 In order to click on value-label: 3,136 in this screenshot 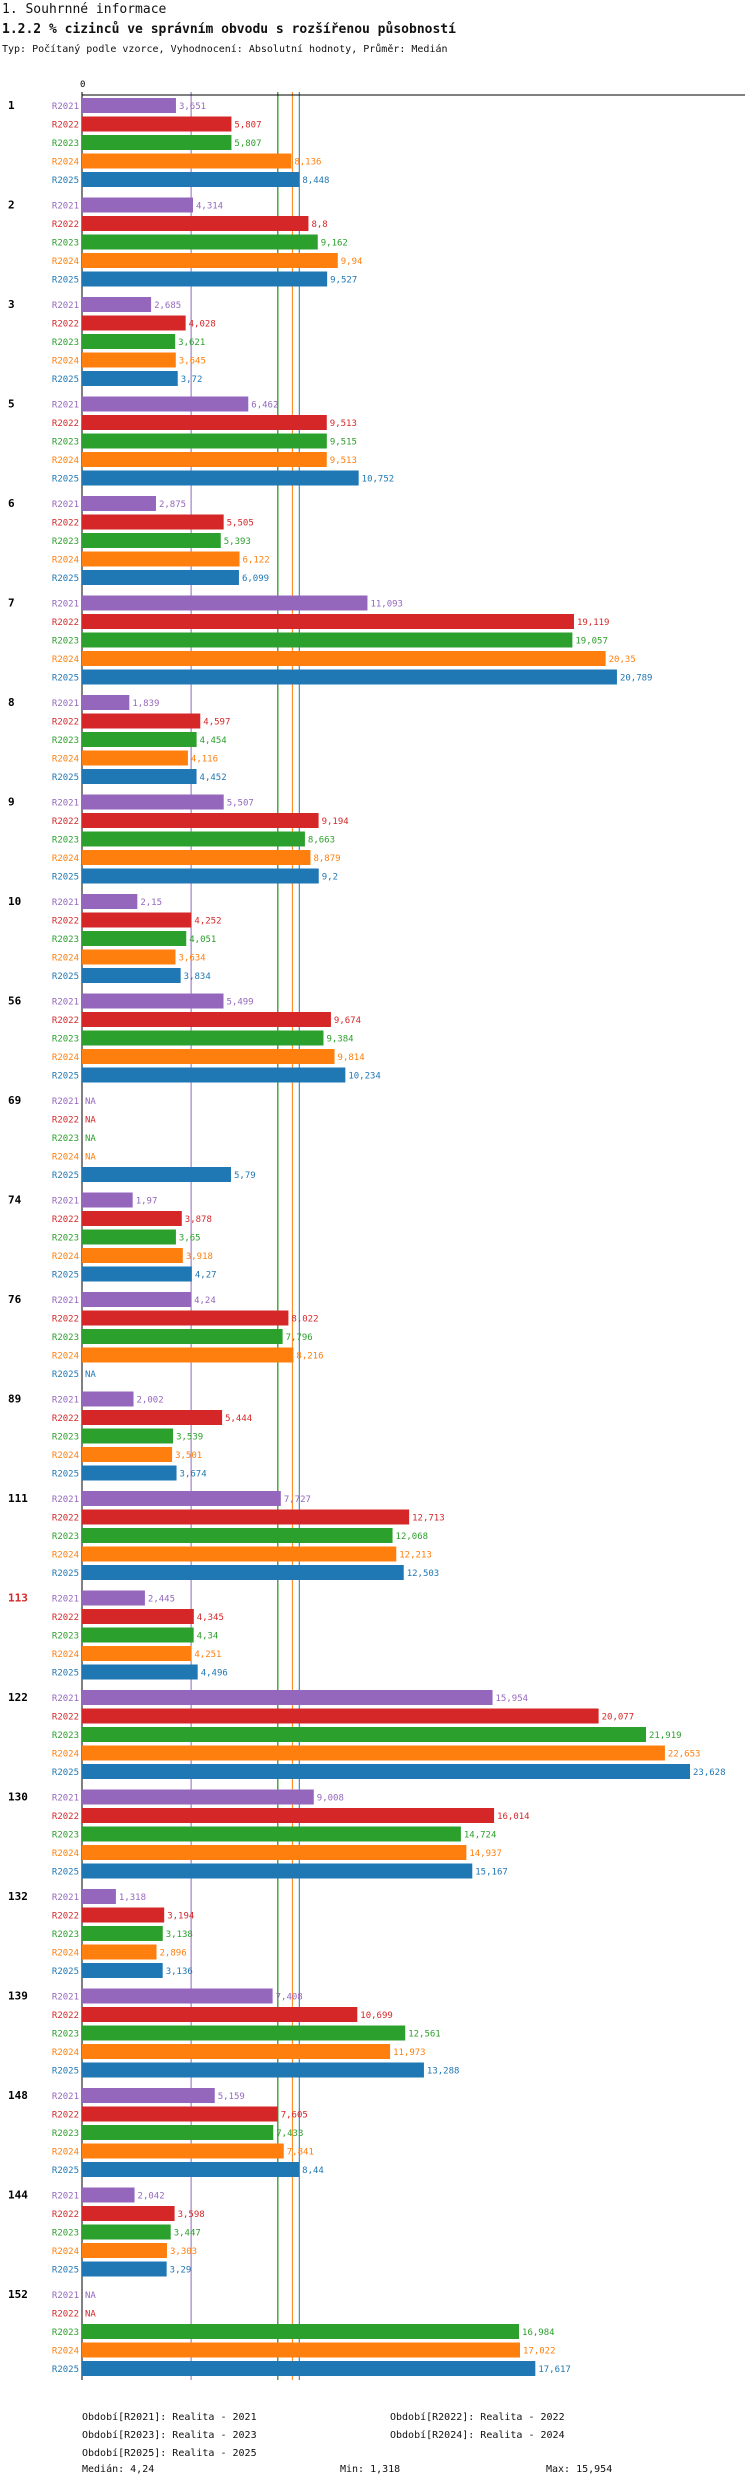, I will do `click(179, 1972)`.